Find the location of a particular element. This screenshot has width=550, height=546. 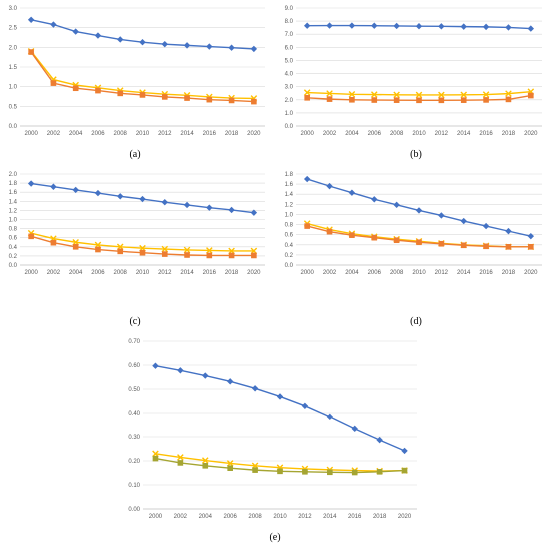

y-tick-label: 0.8 is located at coordinates (289, 226).